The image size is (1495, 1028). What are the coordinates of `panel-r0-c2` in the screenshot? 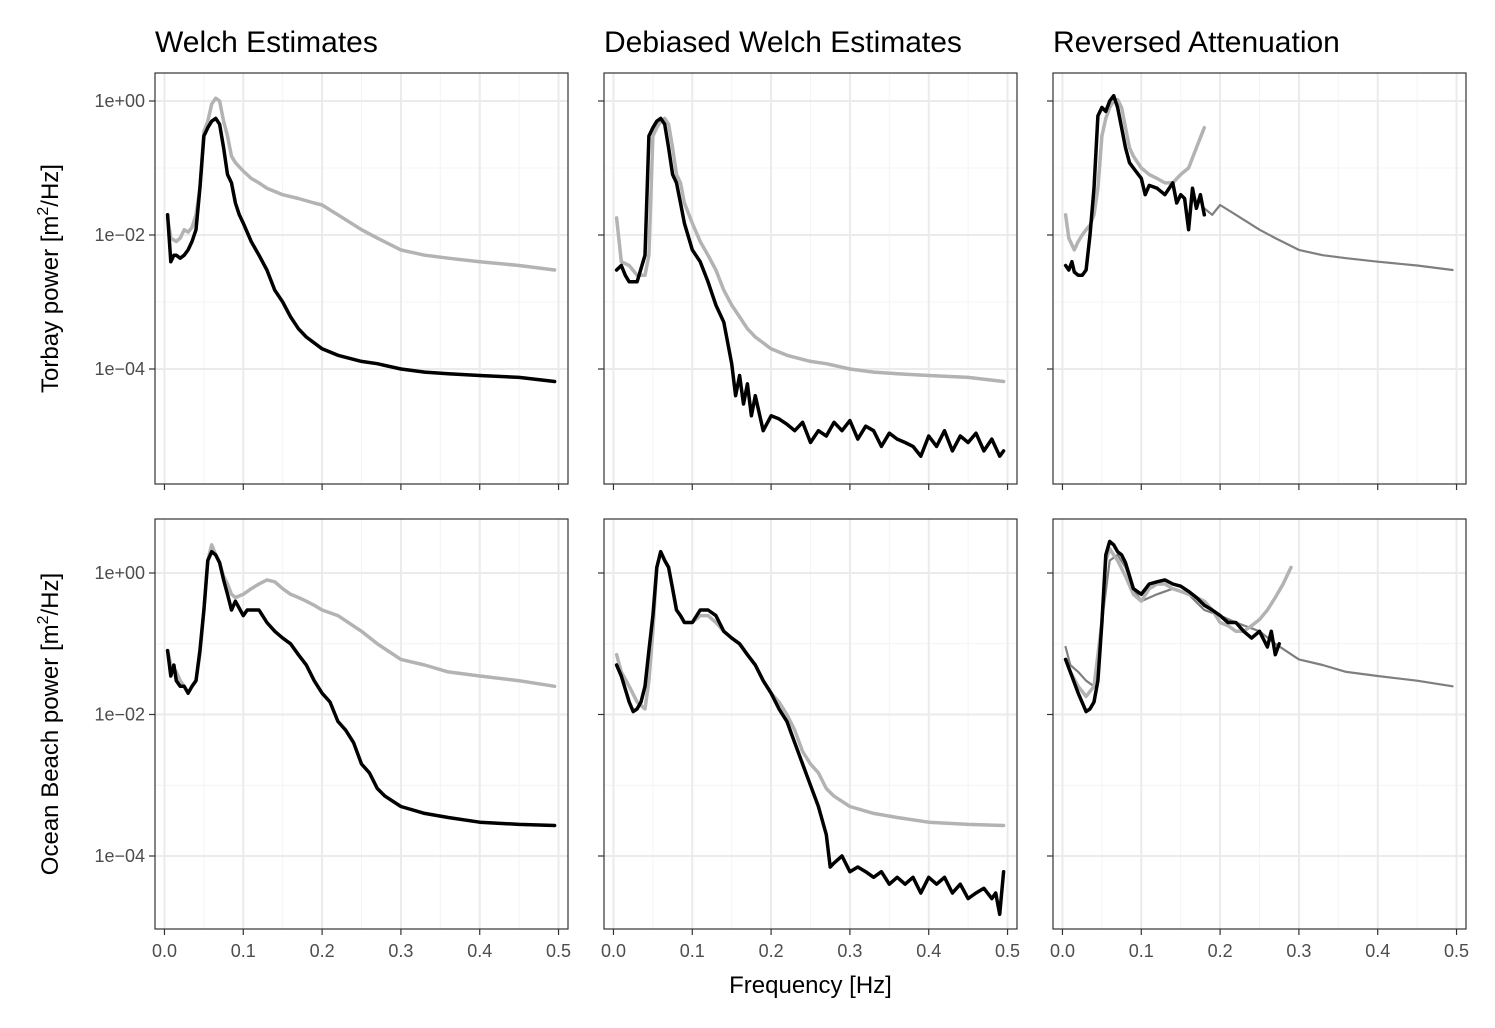 It's located at (1257, 281).